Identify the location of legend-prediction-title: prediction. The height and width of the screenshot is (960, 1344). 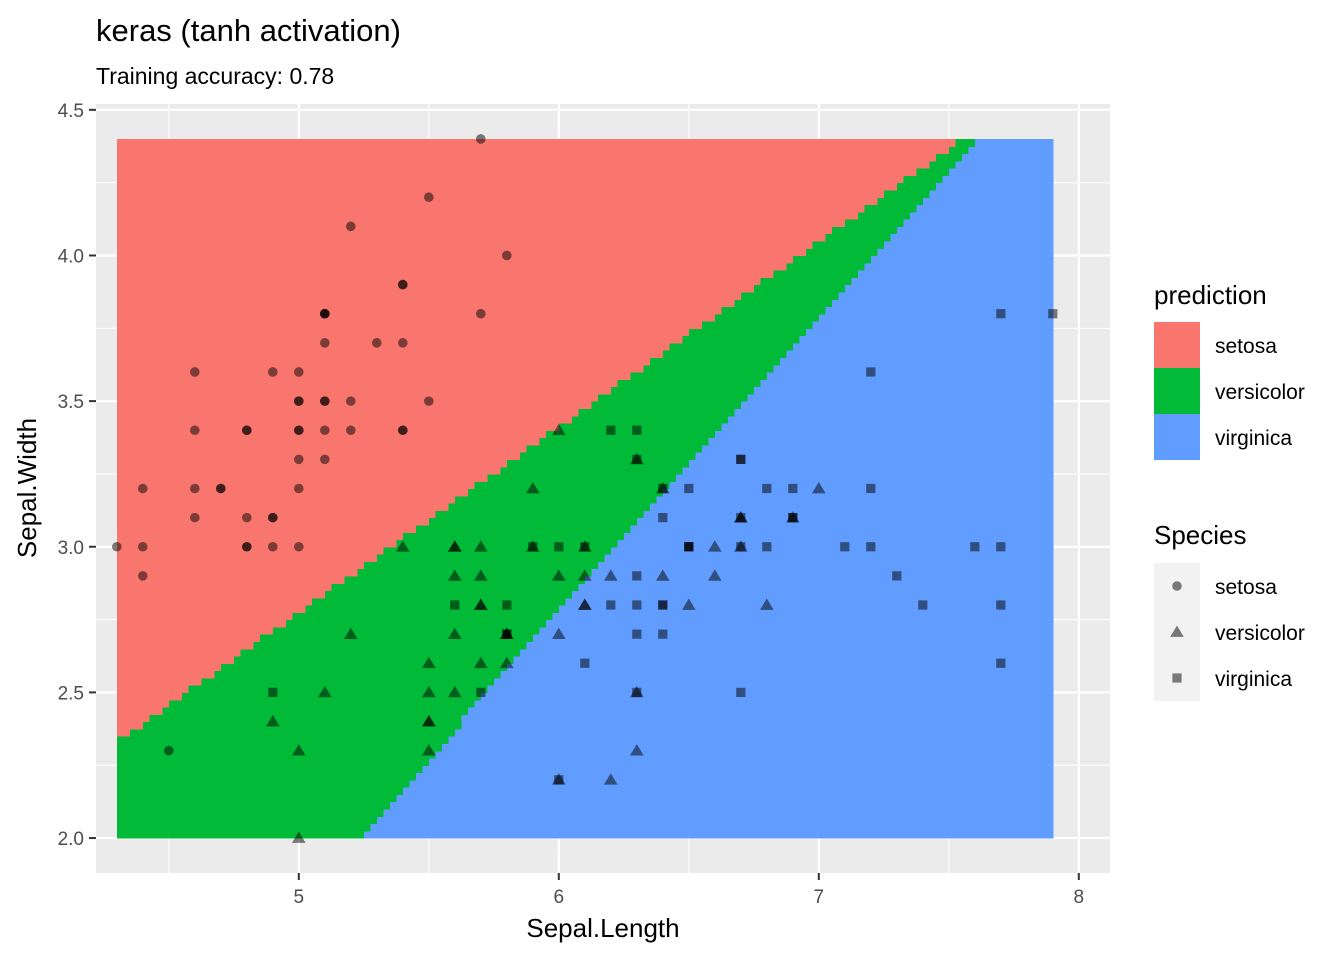
(1210, 295).